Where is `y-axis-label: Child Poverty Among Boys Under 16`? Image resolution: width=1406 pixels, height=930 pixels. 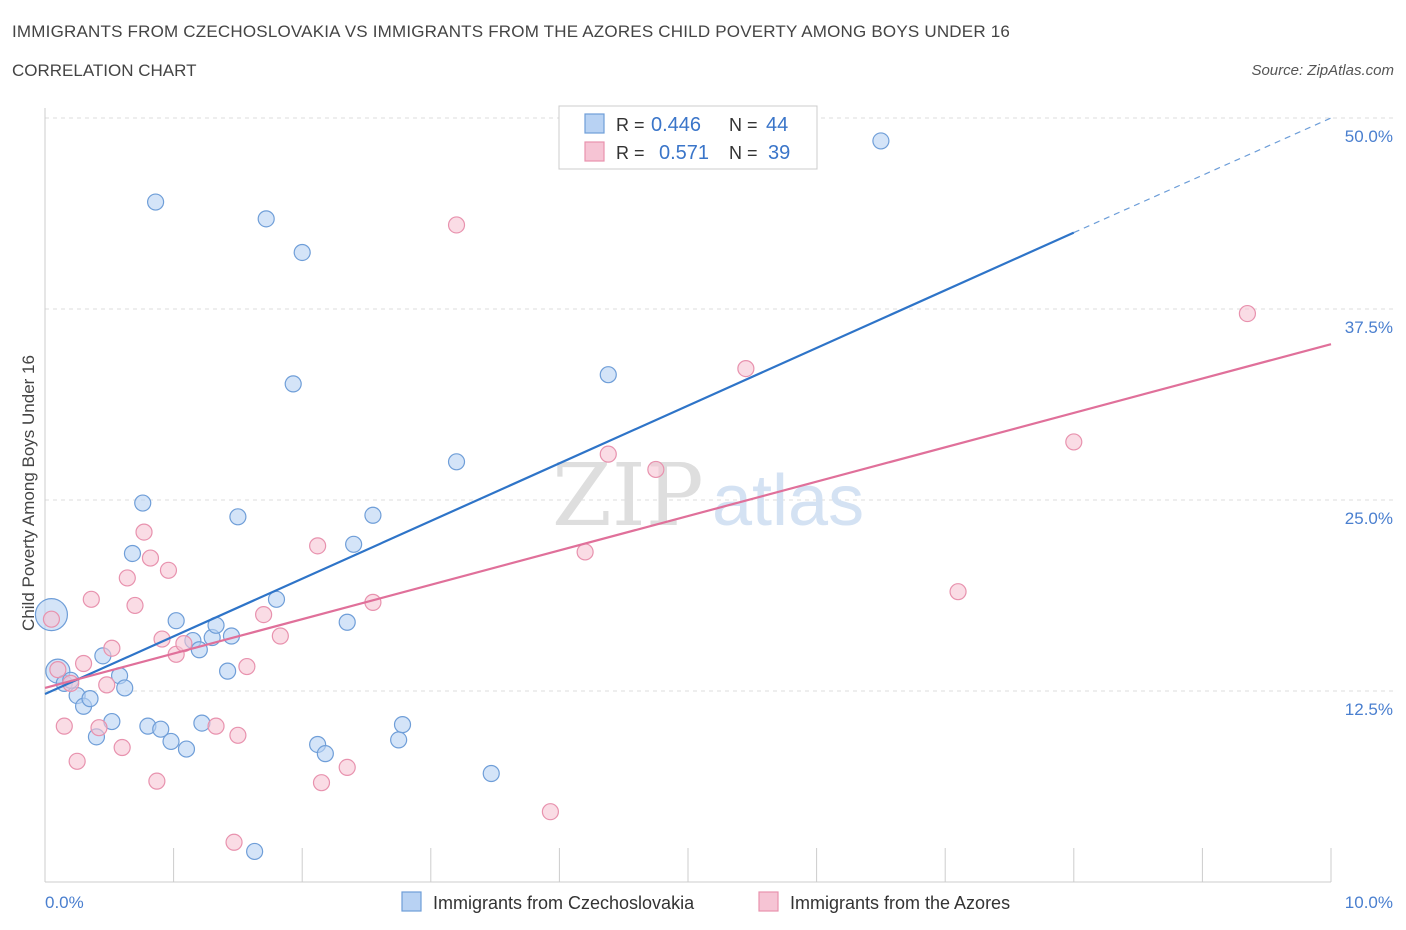
y-axis-label: Child Poverty Among Boys Under 16 is located at coordinates (28, 493).